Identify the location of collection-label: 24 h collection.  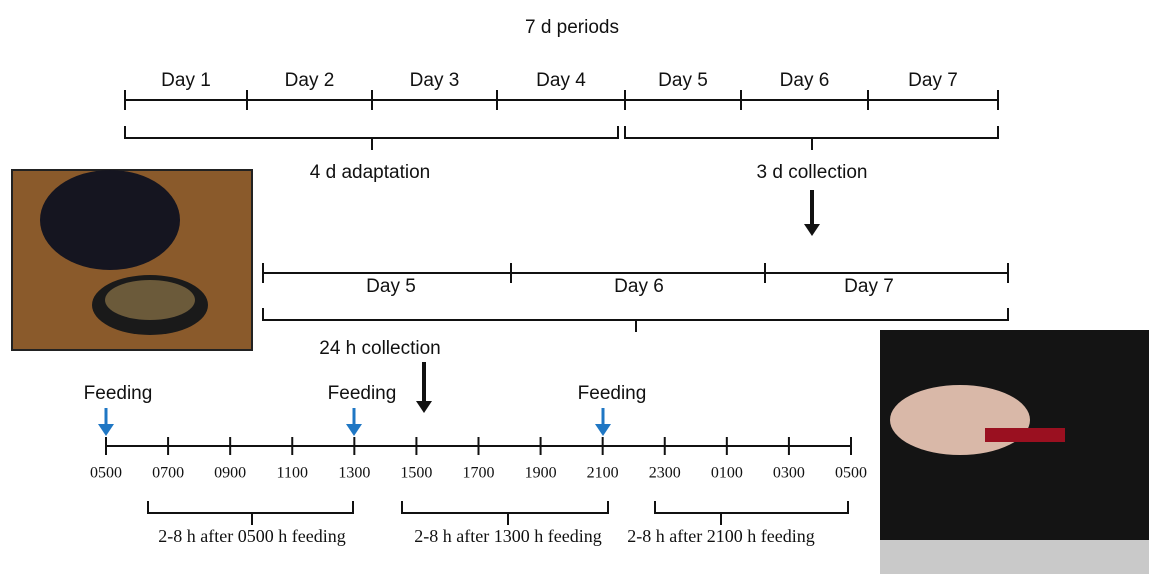
(379, 348).